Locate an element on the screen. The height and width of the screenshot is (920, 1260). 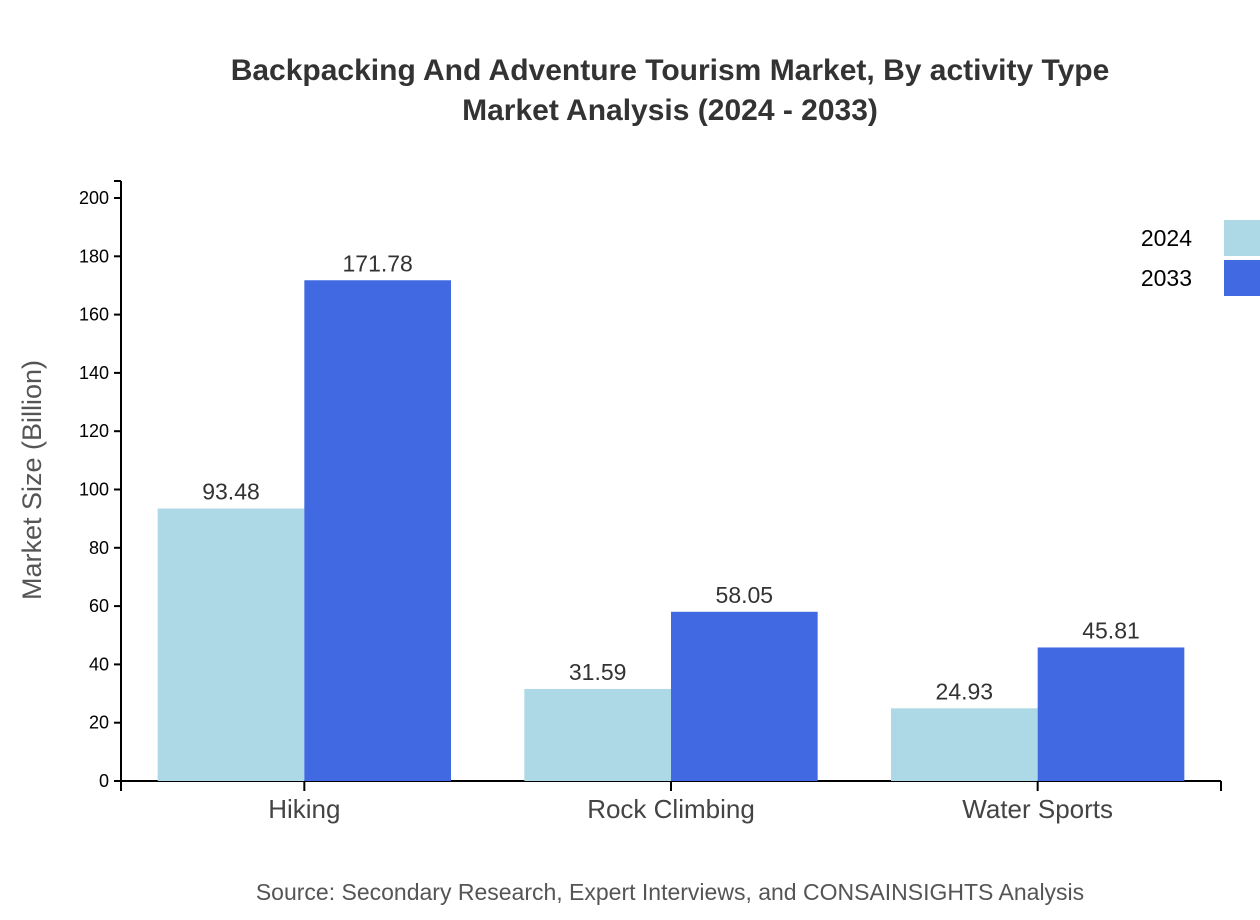
y-tick-label: 160 is located at coordinates (94, 315).